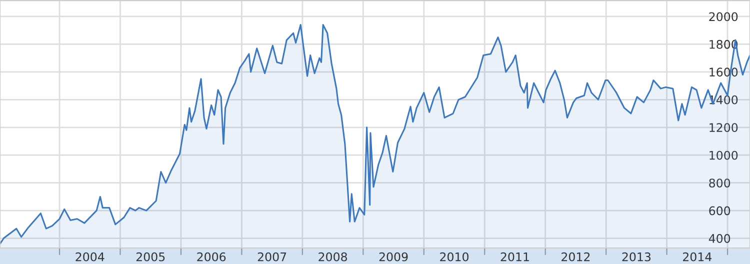 This screenshot has height=264, width=750. Describe the element at coordinates (211, 257) in the screenshot. I see `x-tick-label: 2006` at that location.